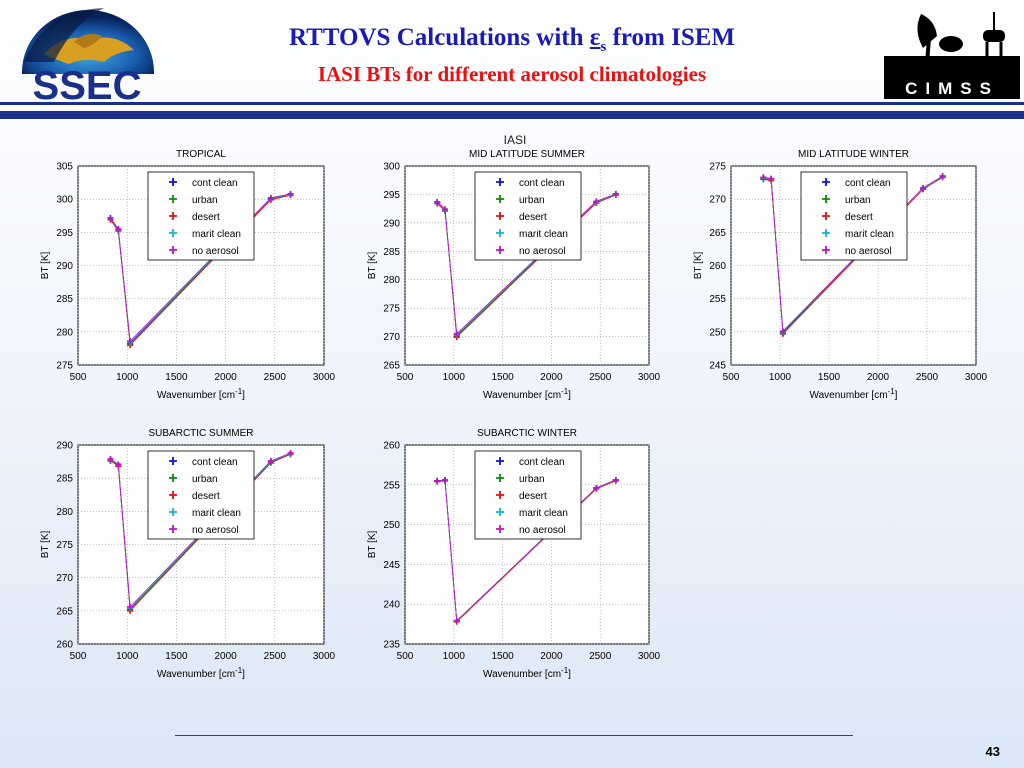  I want to click on y-tick-label: 305, so click(64, 167).